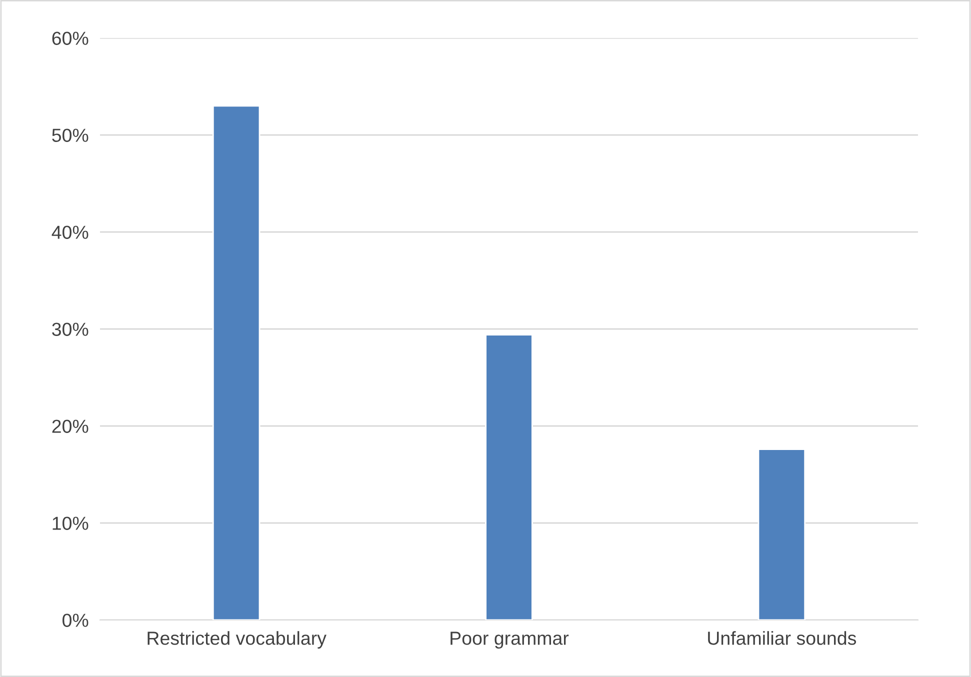 The height and width of the screenshot is (677, 971). Describe the element at coordinates (237, 640) in the screenshot. I see `x-tick-label: Restricted vocabulary` at that location.